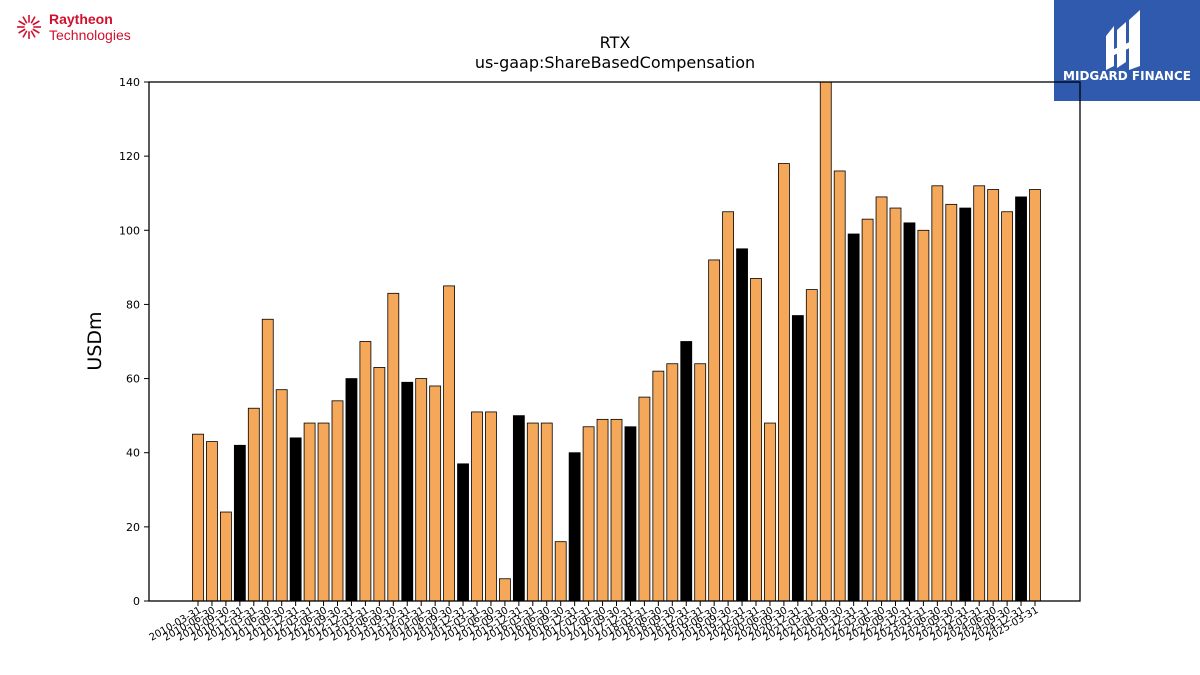  I want to click on y-axis-label: USDm, so click(95, 340).